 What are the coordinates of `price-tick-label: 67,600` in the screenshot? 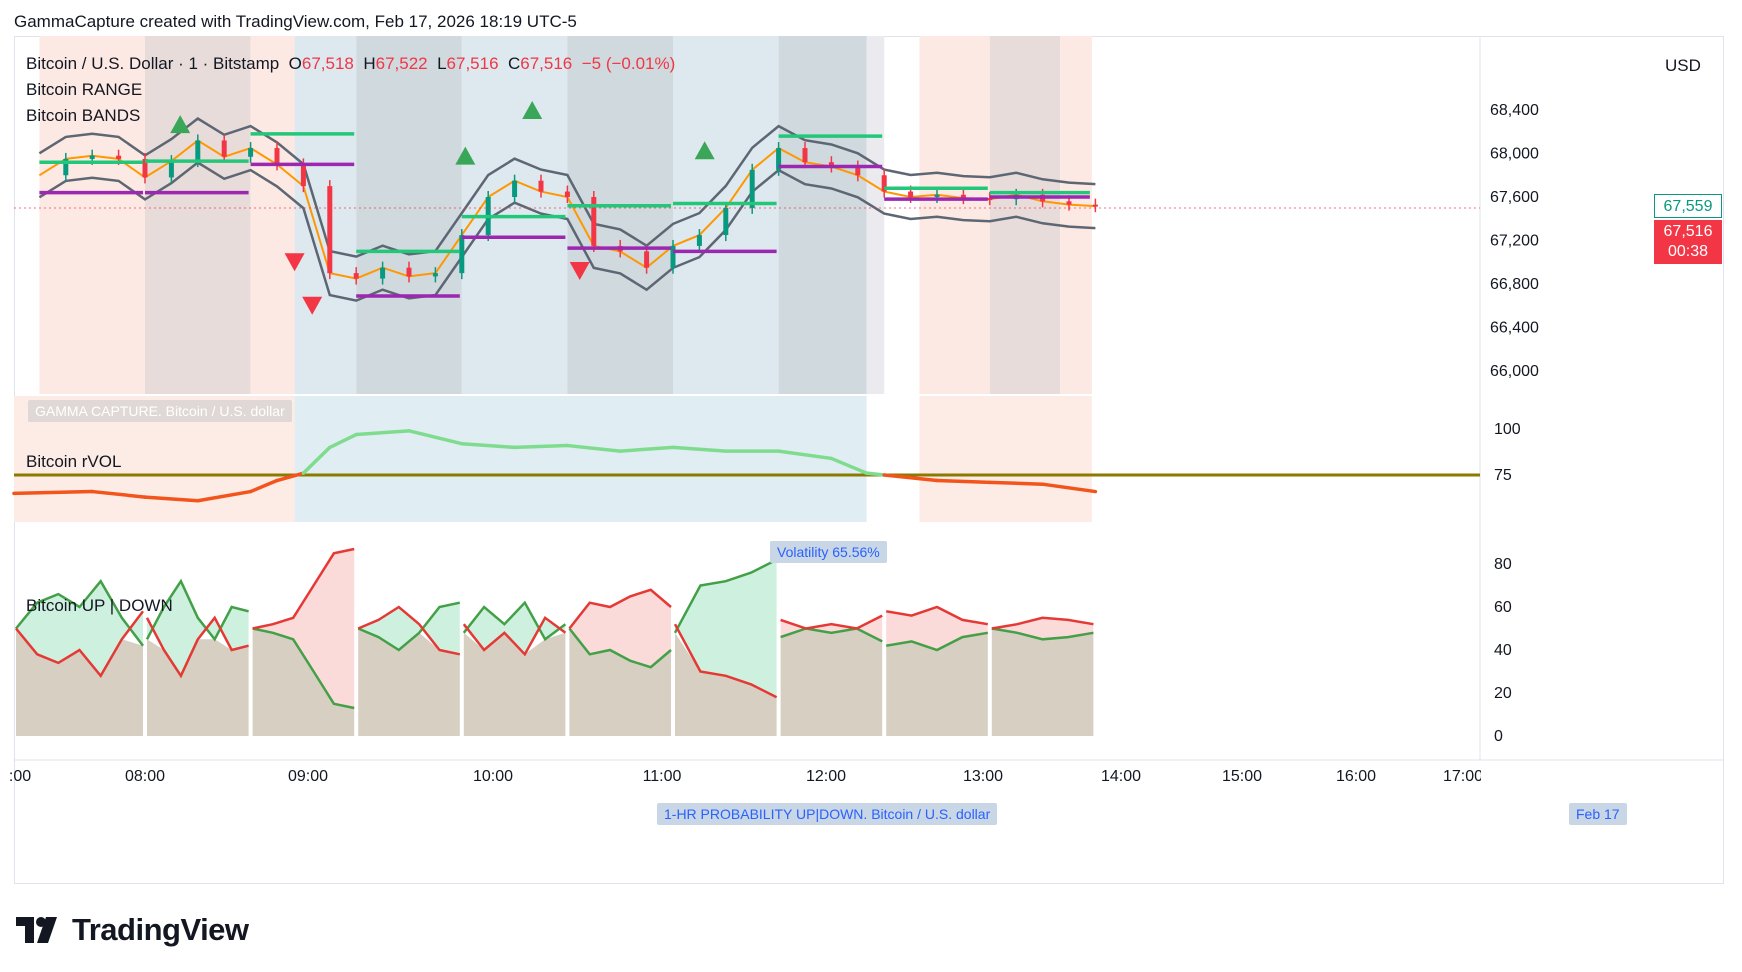 It's located at (1514, 197).